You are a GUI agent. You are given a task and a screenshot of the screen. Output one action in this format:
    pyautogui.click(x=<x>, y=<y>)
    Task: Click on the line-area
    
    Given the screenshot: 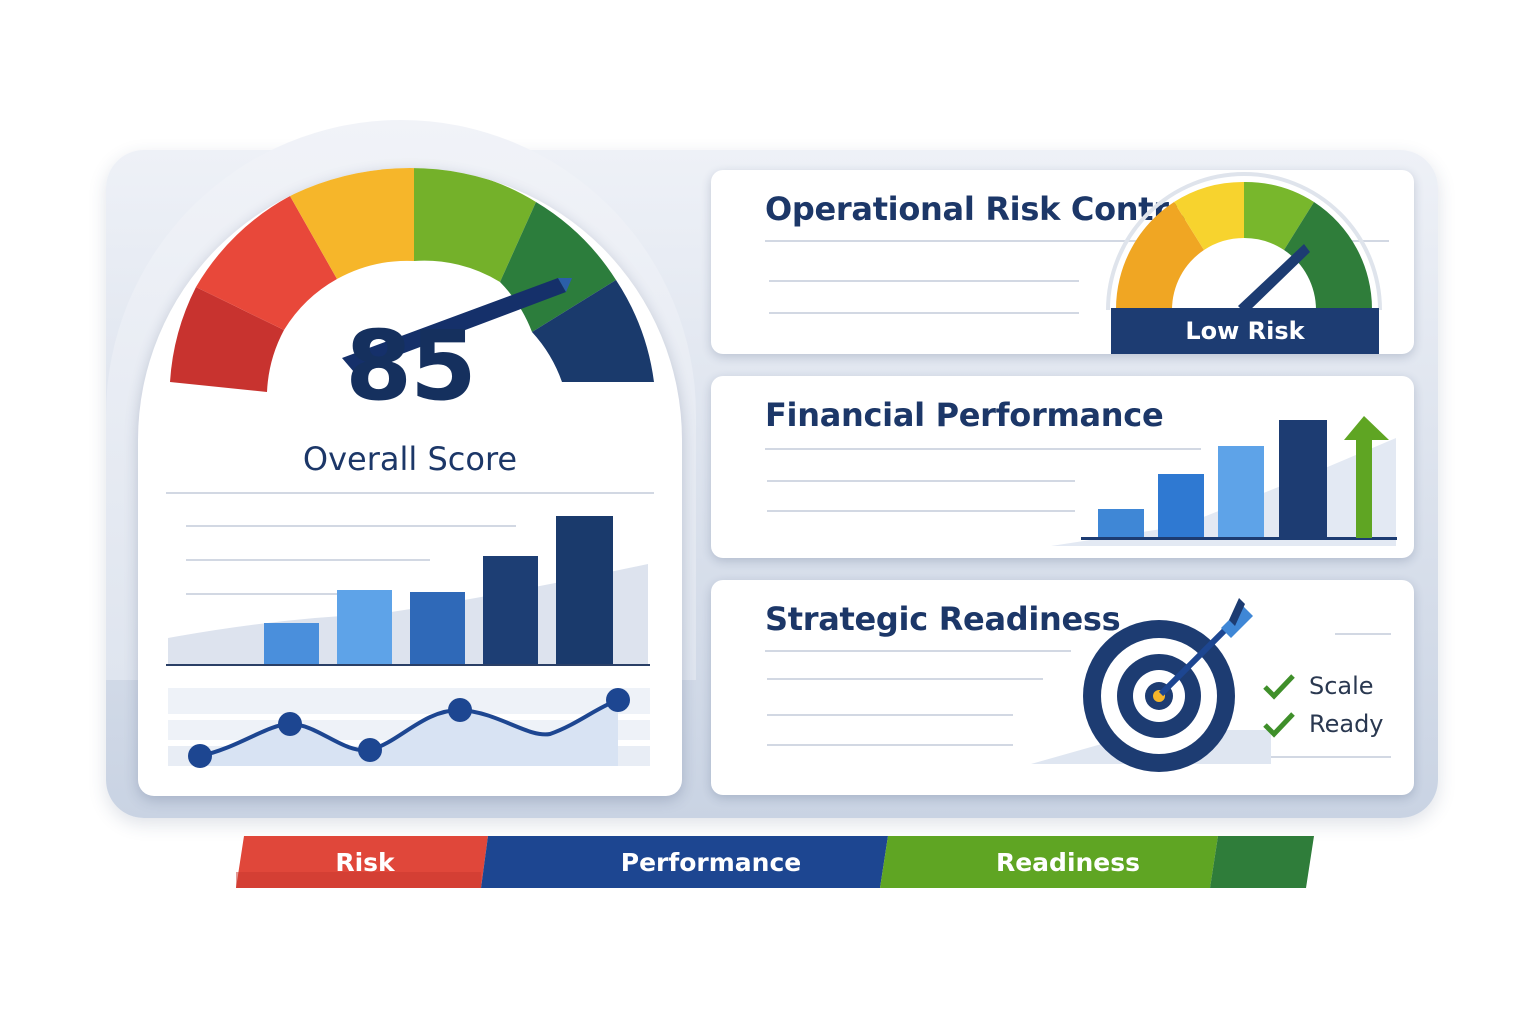 What is the action you would take?
    pyautogui.click(x=409, y=733)
    